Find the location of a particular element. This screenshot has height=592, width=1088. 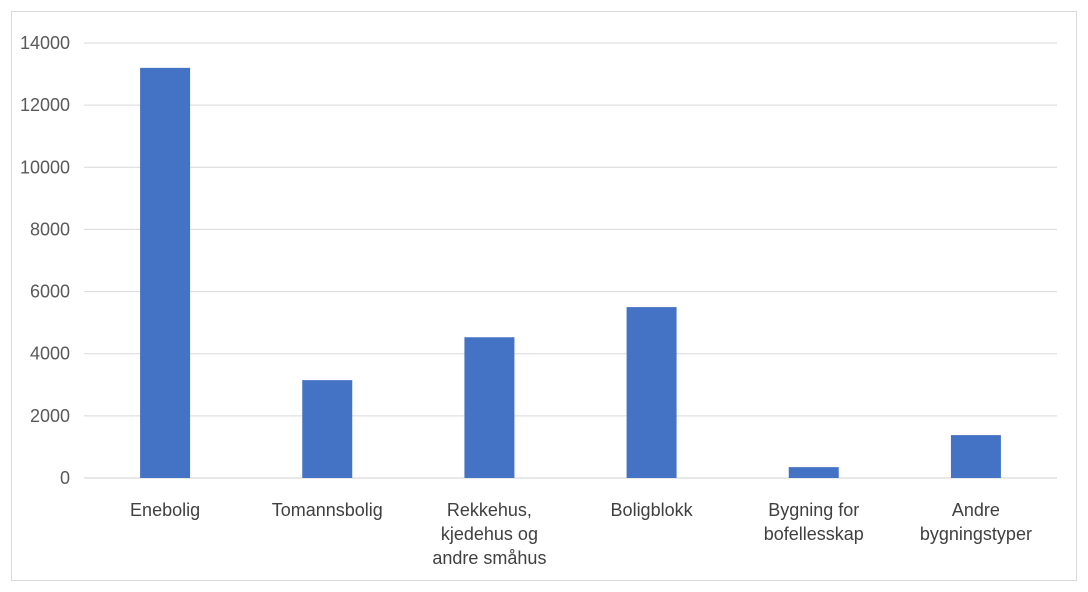

y-tick-label: 6000 is located at coordinates (50, 292).